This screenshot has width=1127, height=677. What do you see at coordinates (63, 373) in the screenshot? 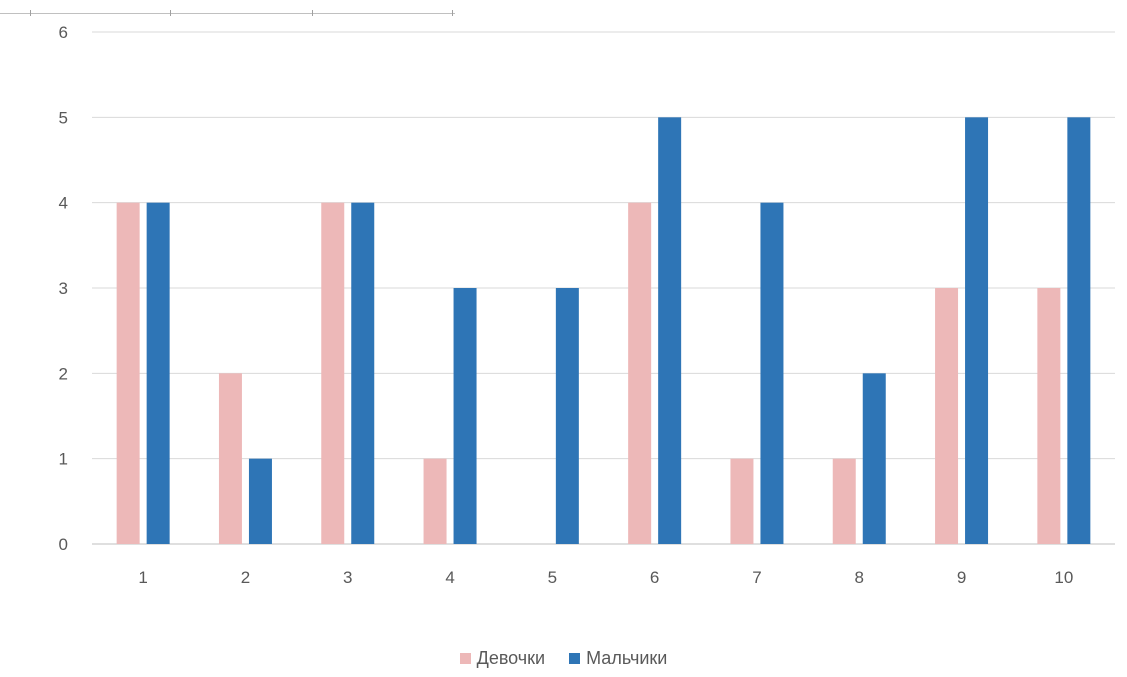
I see `y-tick-label: 2` at bounding box center [63, 373].